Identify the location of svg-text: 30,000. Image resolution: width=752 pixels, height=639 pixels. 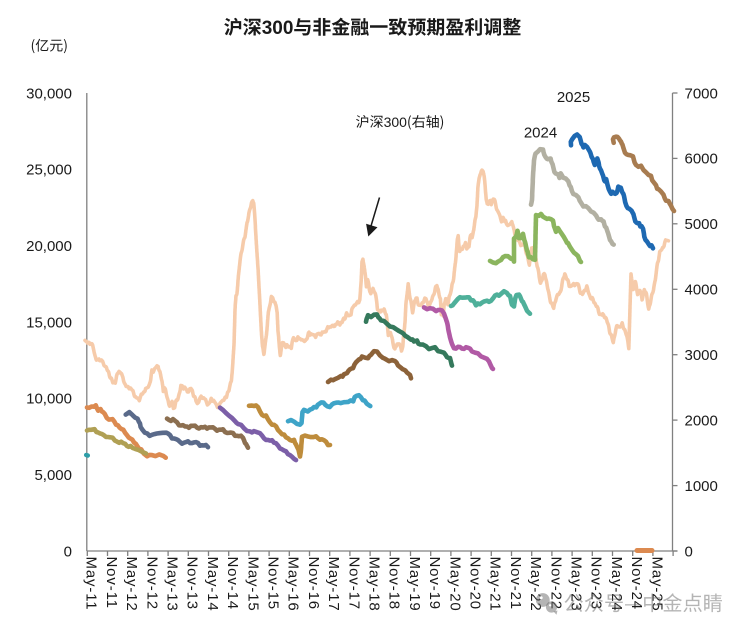
(49, 93).